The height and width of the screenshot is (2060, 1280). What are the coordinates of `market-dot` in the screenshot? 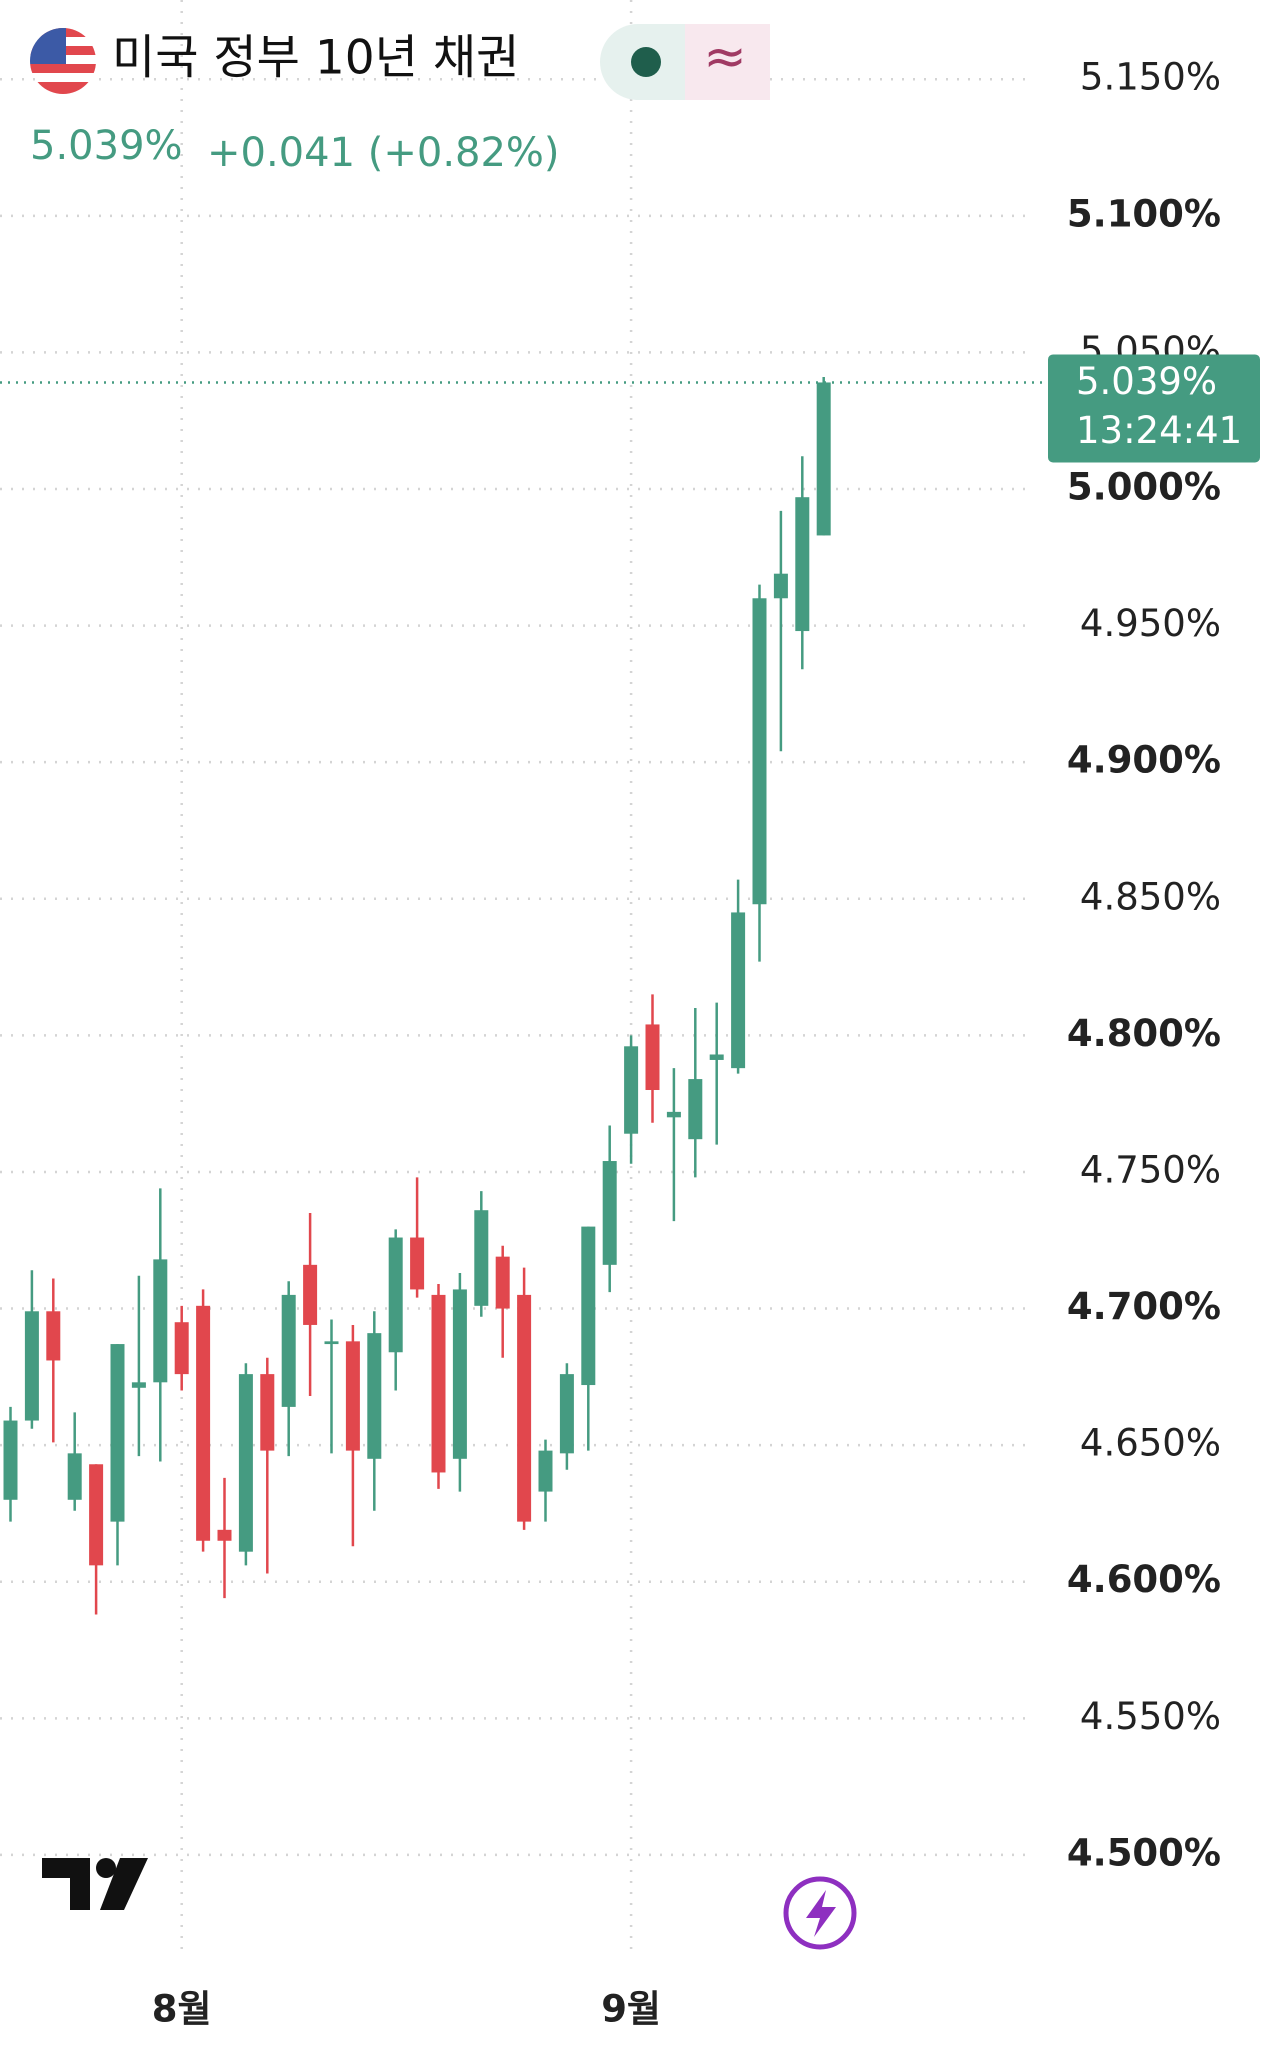 It's located at (646, 62).